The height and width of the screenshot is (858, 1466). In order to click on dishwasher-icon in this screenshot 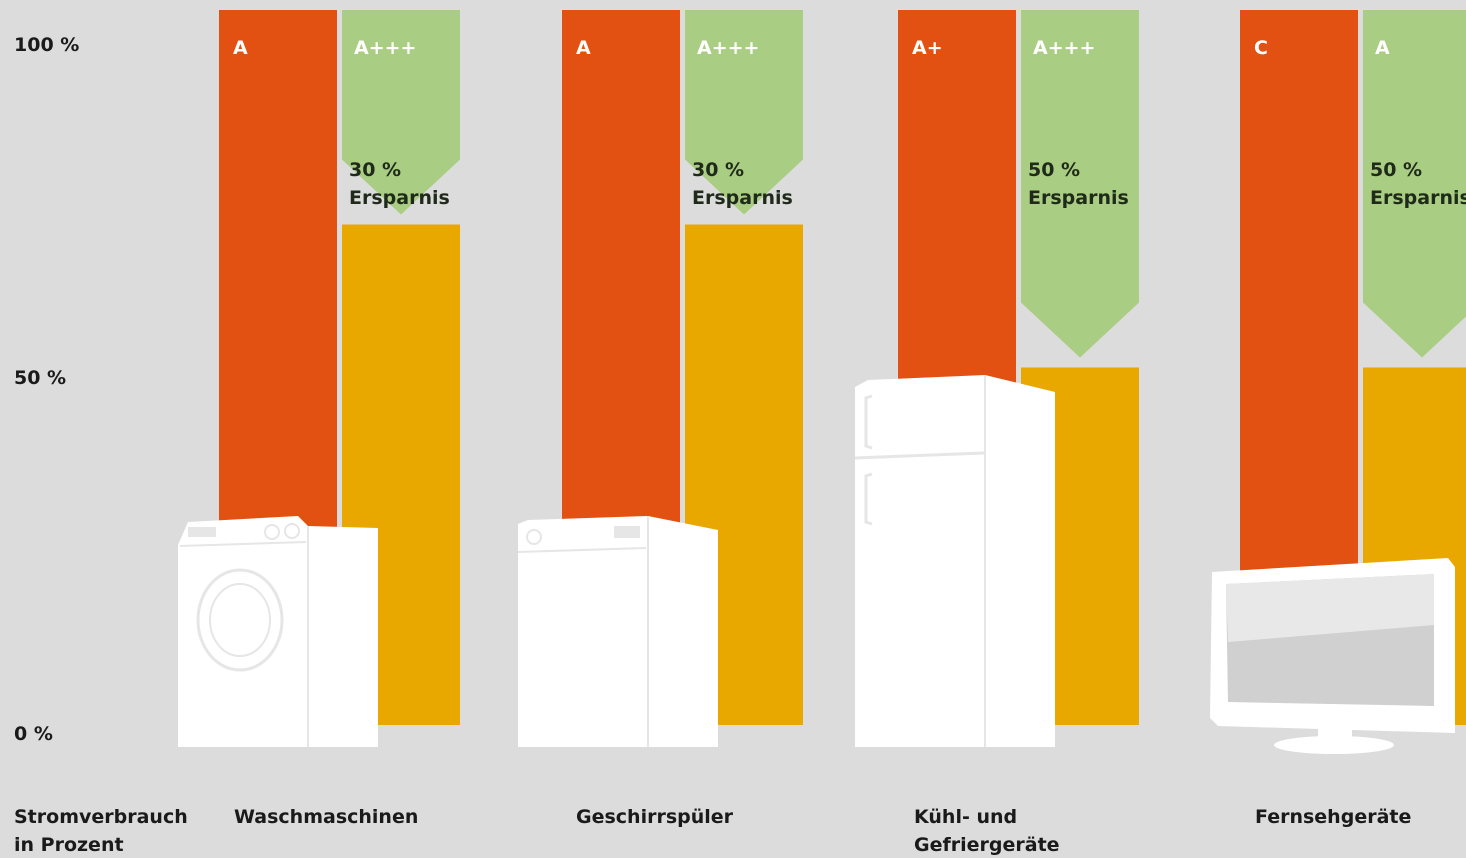, I will do `click(617, 631)`.